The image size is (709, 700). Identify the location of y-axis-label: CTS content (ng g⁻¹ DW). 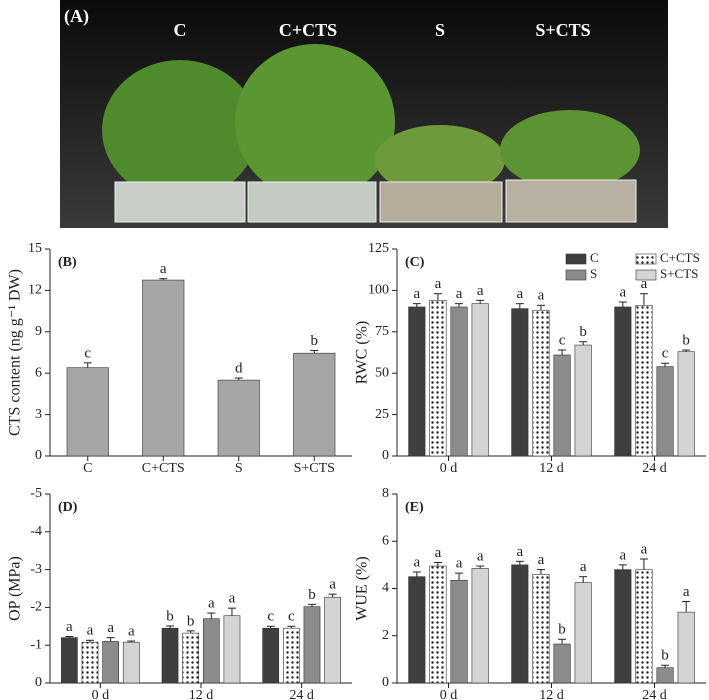
(15, 352).